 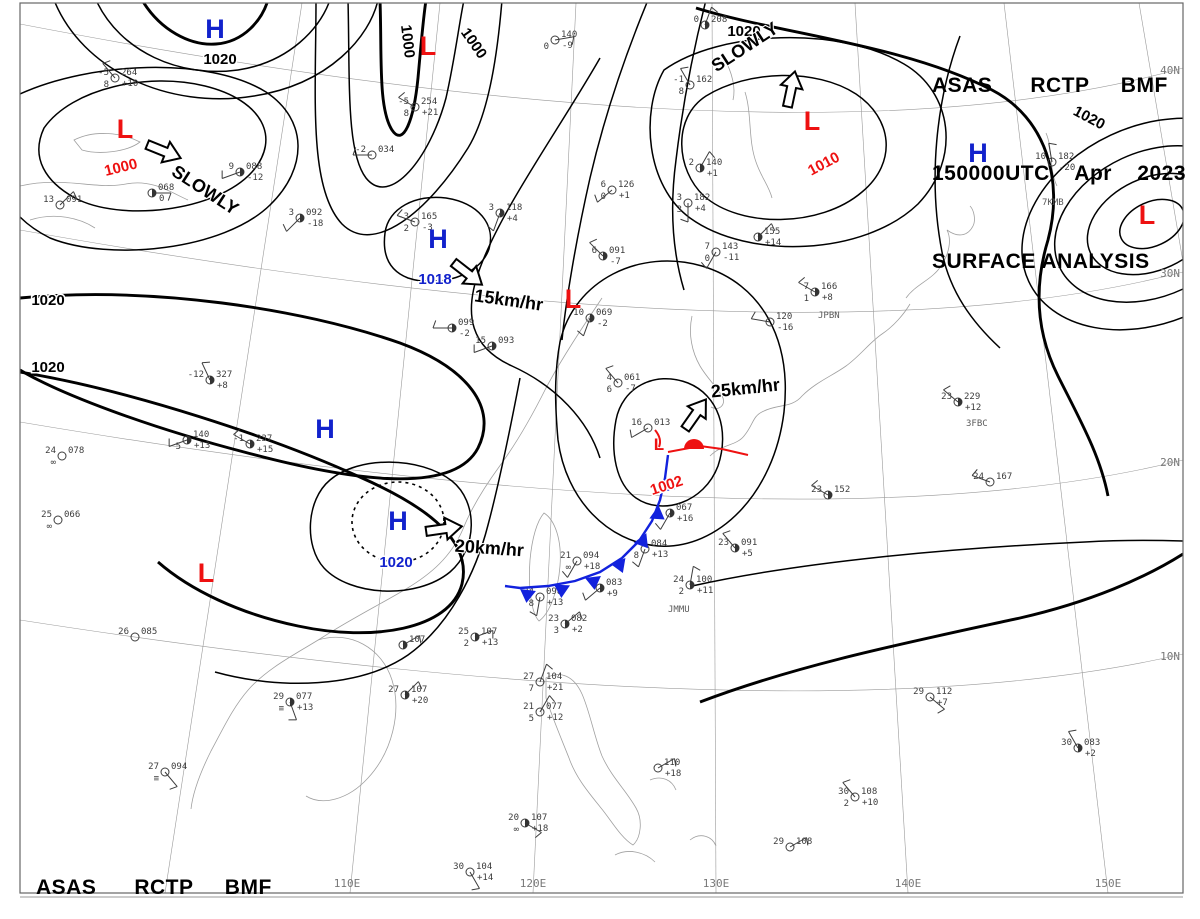 I want to click on station-temp: -5, so click(x=403, y=102).